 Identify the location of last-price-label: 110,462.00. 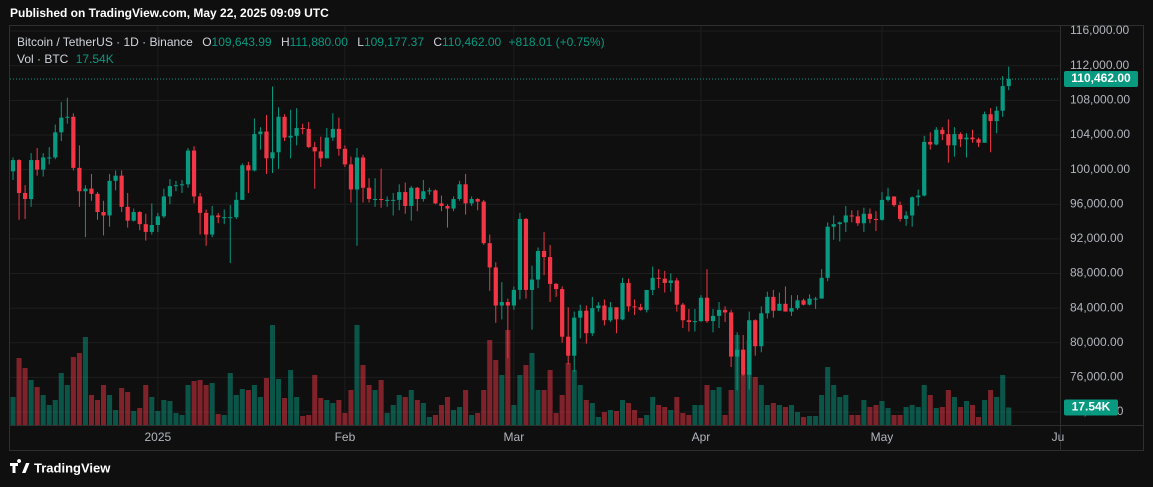
(1101, 78).